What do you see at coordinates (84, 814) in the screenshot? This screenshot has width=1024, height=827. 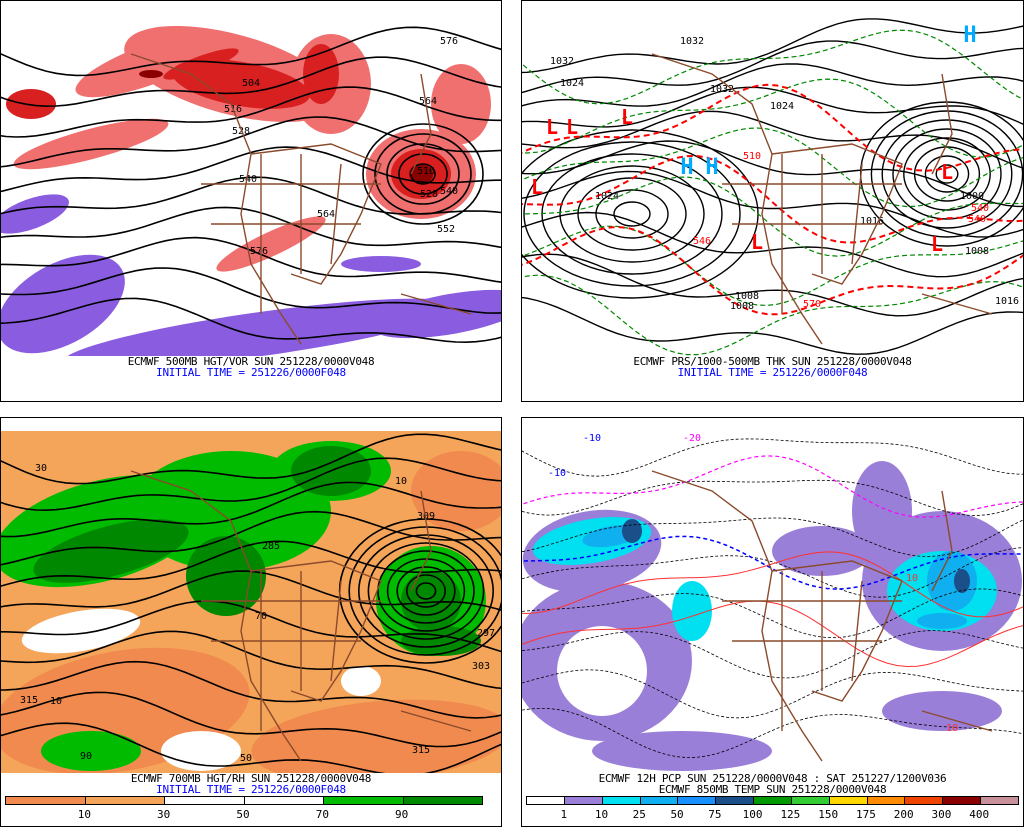 I see `colorbar-label: 10` at bounding box center [84, 814].